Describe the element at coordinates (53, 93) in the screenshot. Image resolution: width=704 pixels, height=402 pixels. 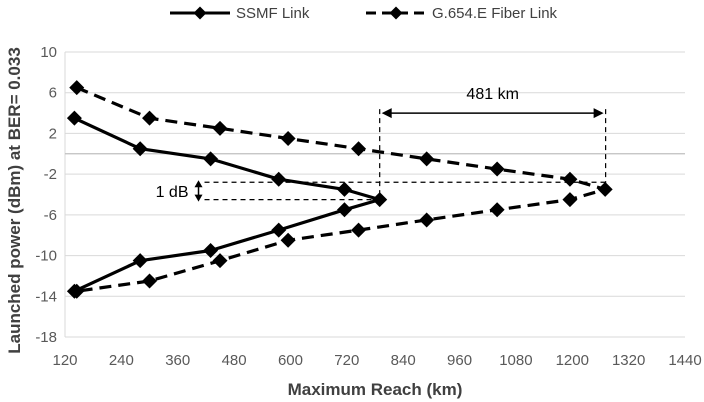
I see `y-tick-label: 6` at that location.